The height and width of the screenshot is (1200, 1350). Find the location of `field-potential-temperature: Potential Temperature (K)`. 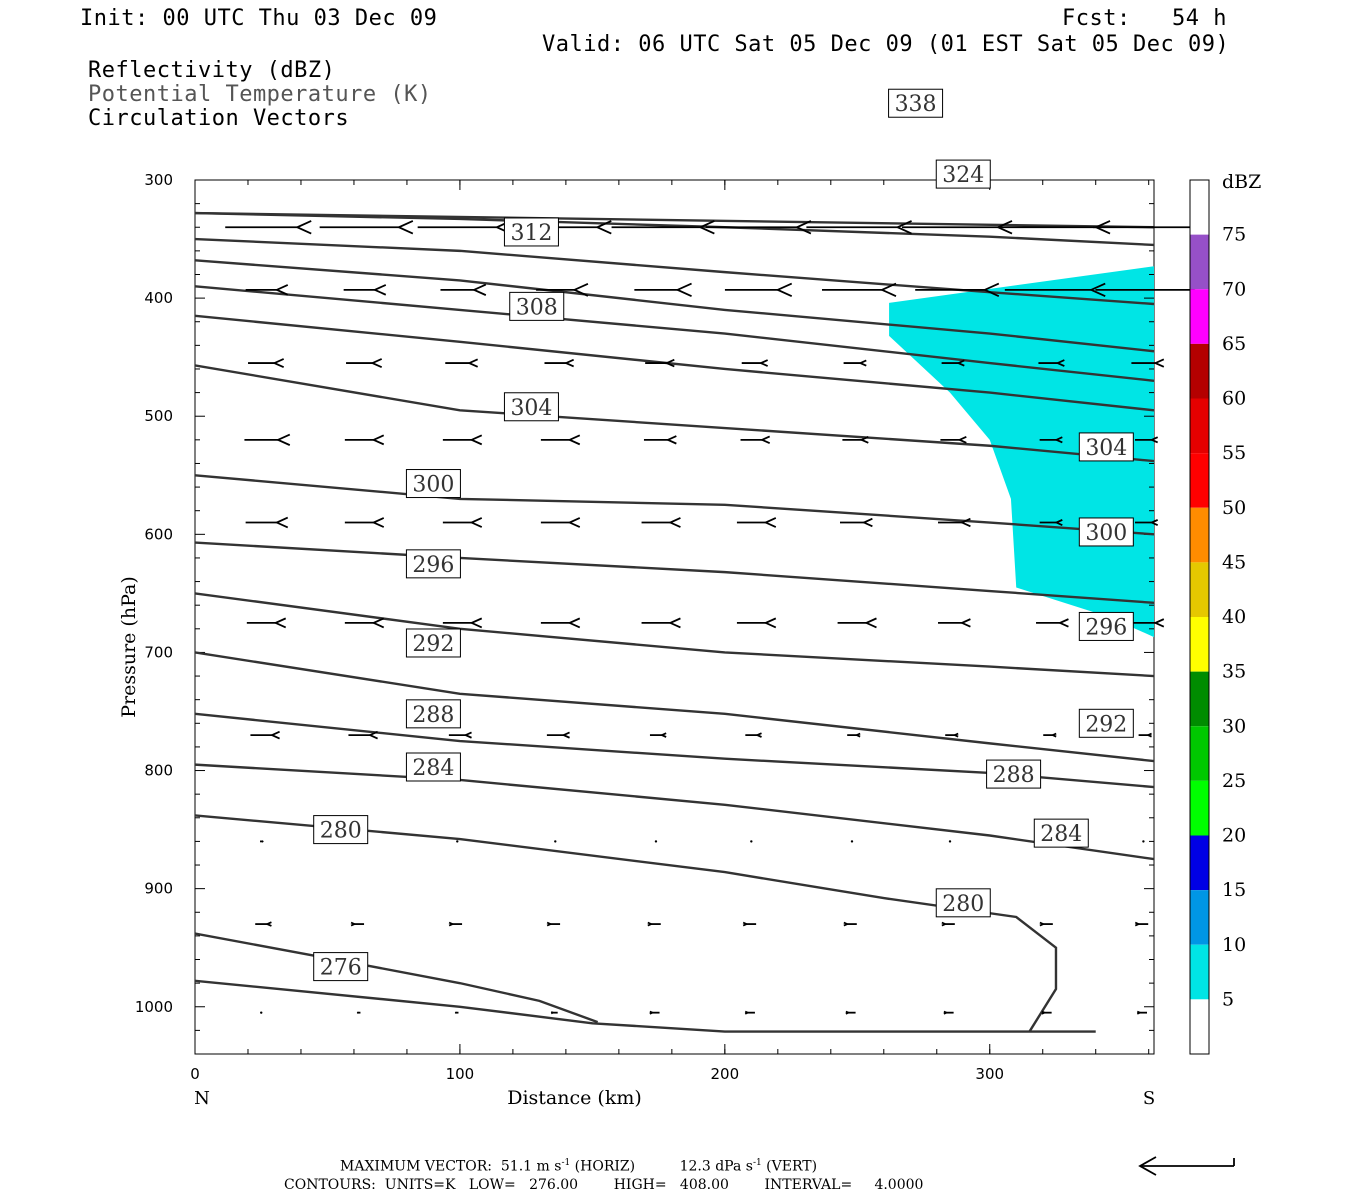

field-potential-temperature: Potential Temperature (K) is located at coordinates (260, 94).